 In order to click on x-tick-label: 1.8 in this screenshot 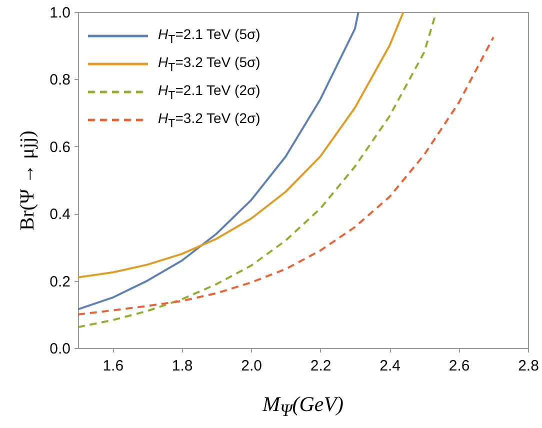, I will do `click(182, 366)`.